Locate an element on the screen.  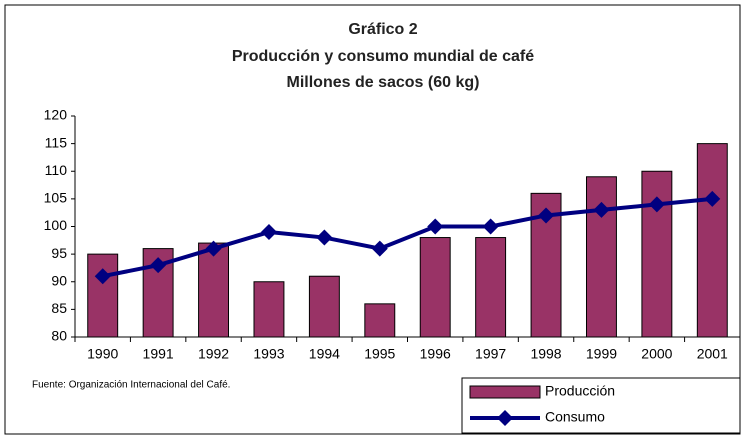
chart-title: Producción y consumo mundial de café is located at coordinates (383, 56).